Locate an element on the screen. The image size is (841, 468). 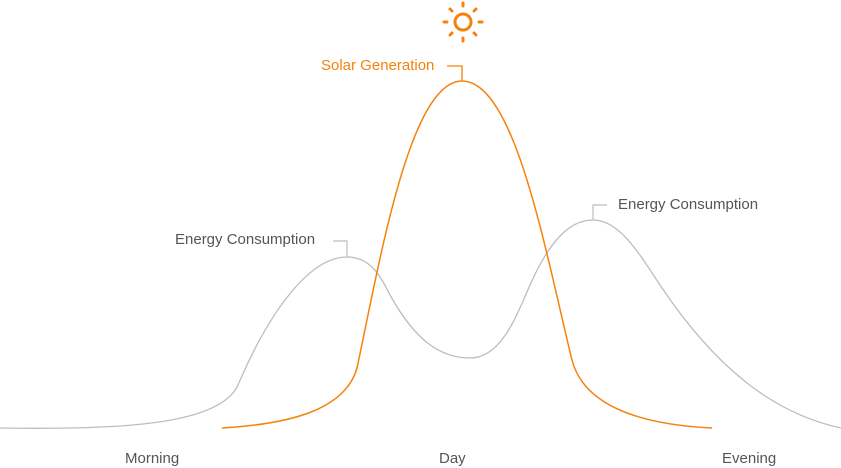
energy-consumption-morning-label: Energy Consumption is located at coordinates (245, 239).